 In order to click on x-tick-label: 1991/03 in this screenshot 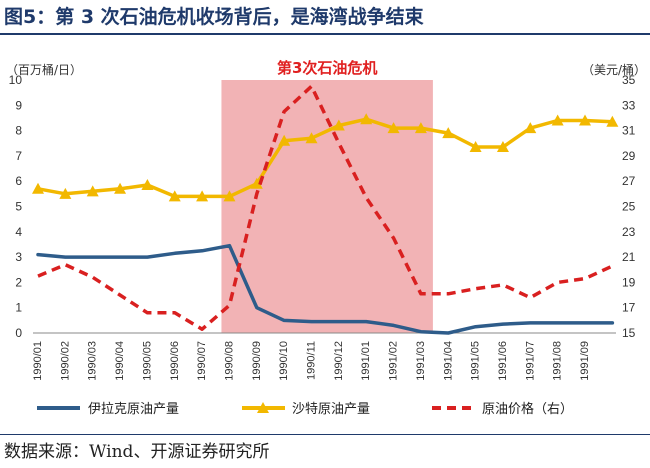, I will do `click(421, 361)`.